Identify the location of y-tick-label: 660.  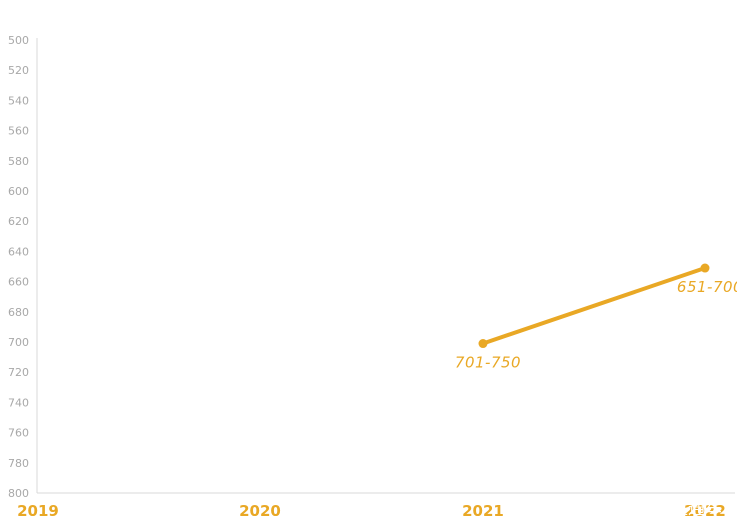
(18, 282).